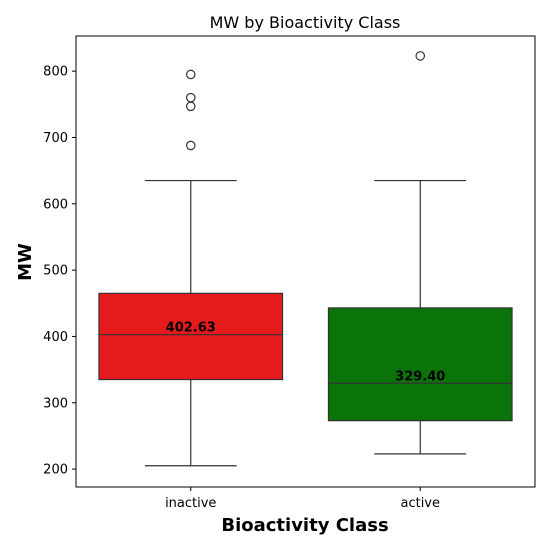 This screenshot has width=550, height=550. I want to click on y-tick-label: 600, so click(55, 204).